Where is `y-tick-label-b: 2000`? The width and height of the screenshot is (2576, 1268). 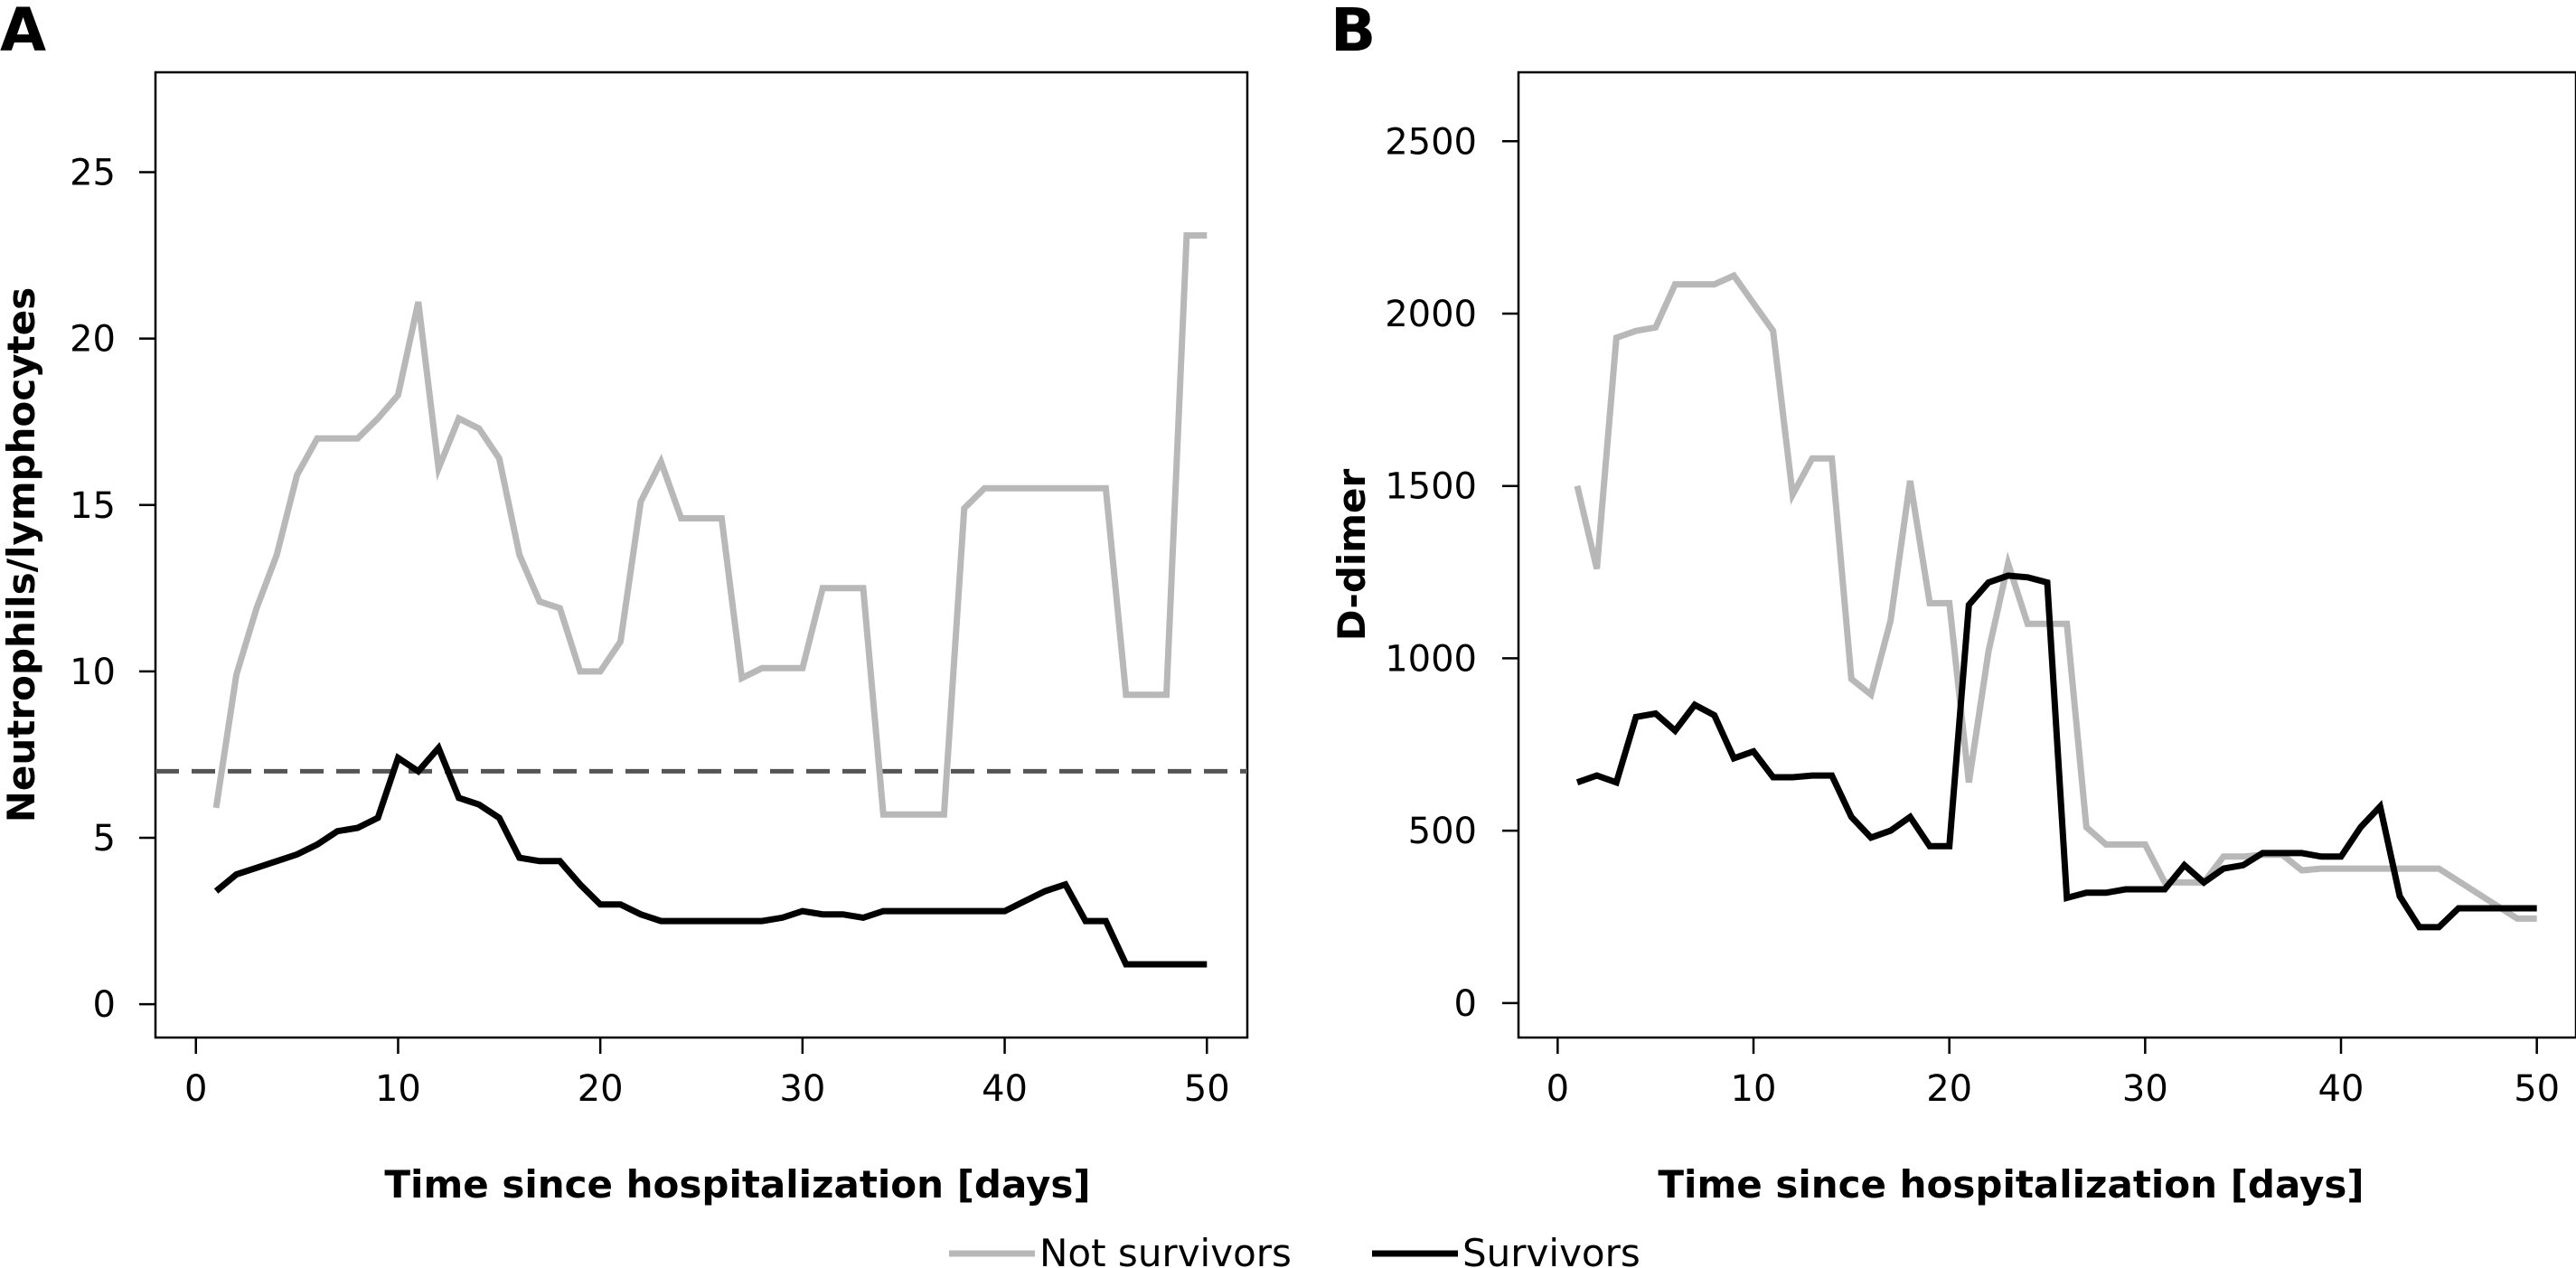 y-tick-label-b: 2000 is located at coordinates (1431, 314).